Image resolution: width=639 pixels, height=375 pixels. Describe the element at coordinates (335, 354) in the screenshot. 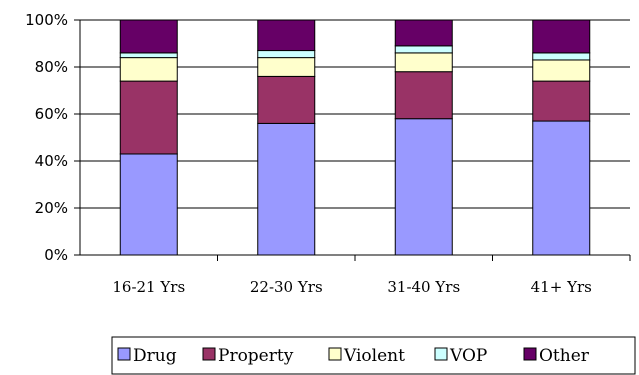

I see `legend-swatch-violent` at that location.